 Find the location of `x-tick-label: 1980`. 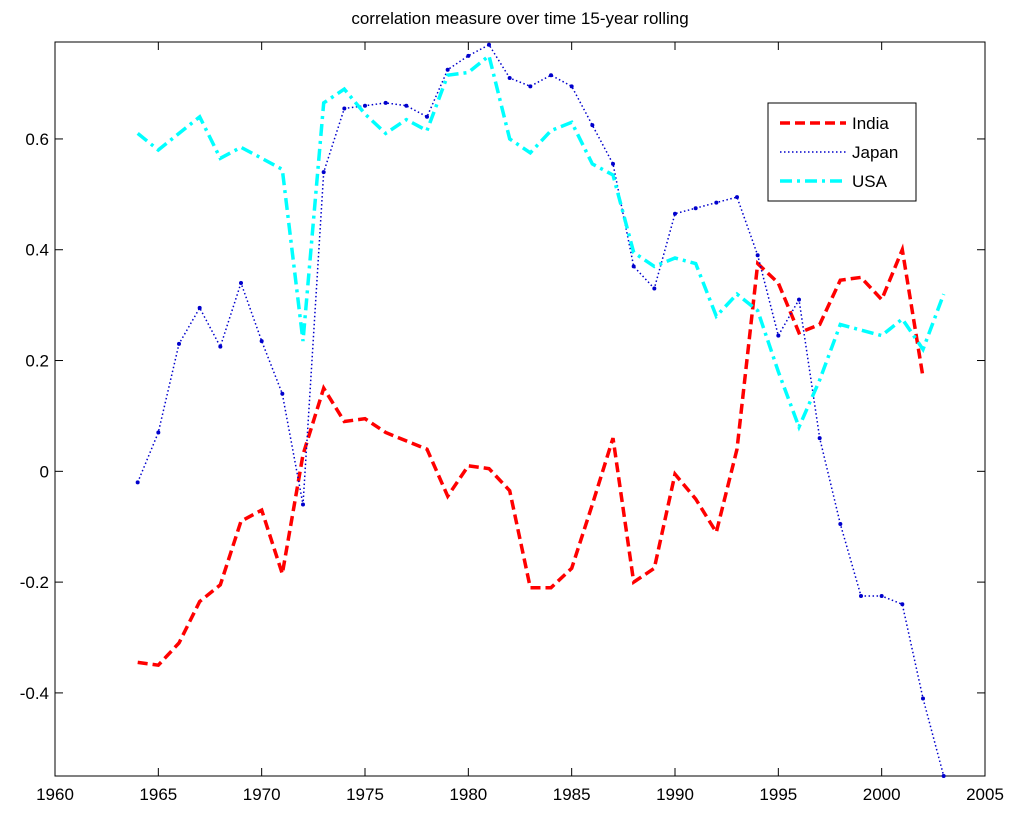

x-tick-label: 1980 is located at coordinates (468, 794).